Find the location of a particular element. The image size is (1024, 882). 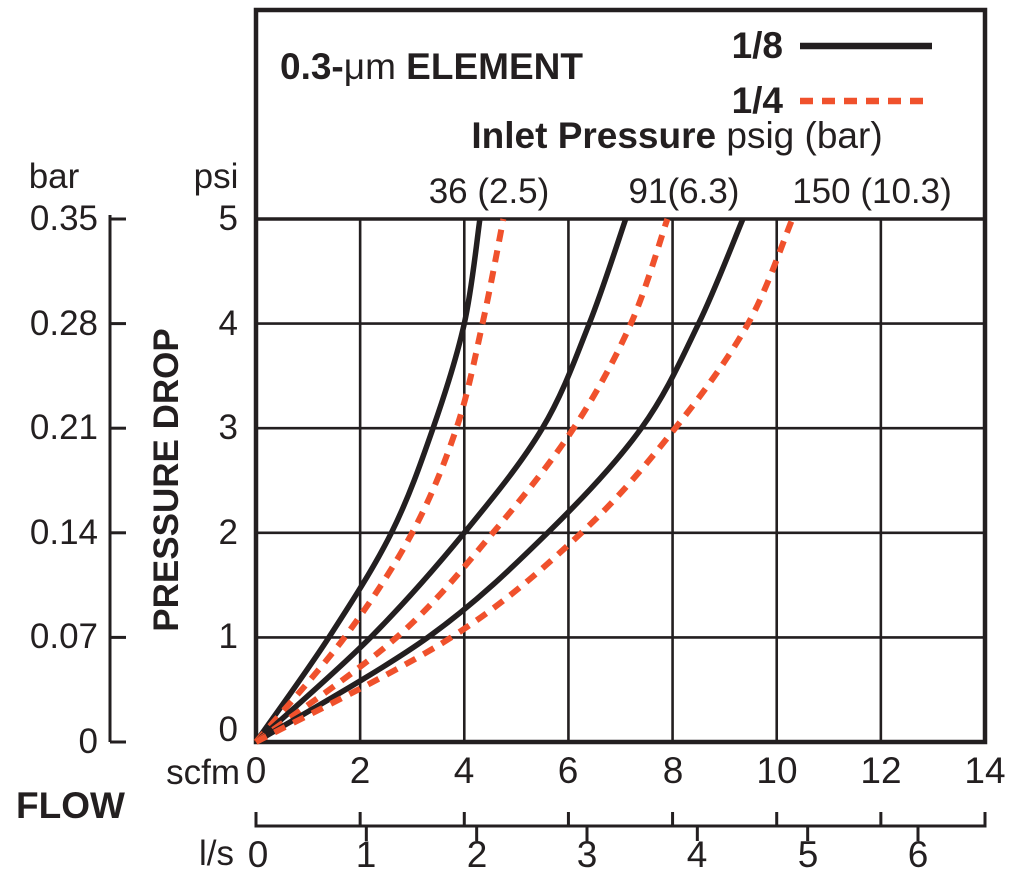

scfm-tick-8: 8 is located at coordinates (673, 770).